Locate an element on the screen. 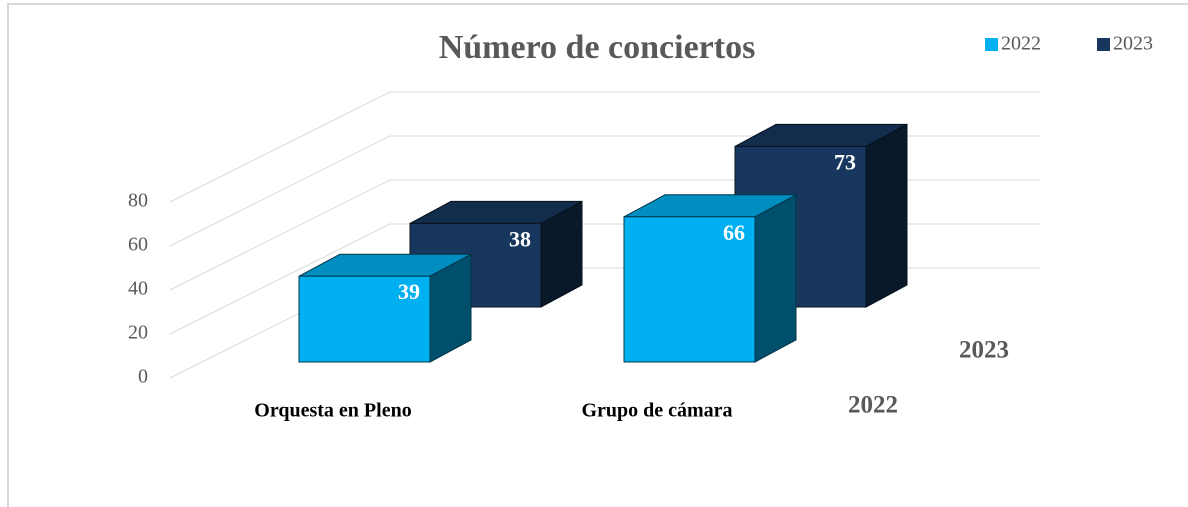 The image size is (1188, 507). data-label: 73 is located at coordinates (845, 161).